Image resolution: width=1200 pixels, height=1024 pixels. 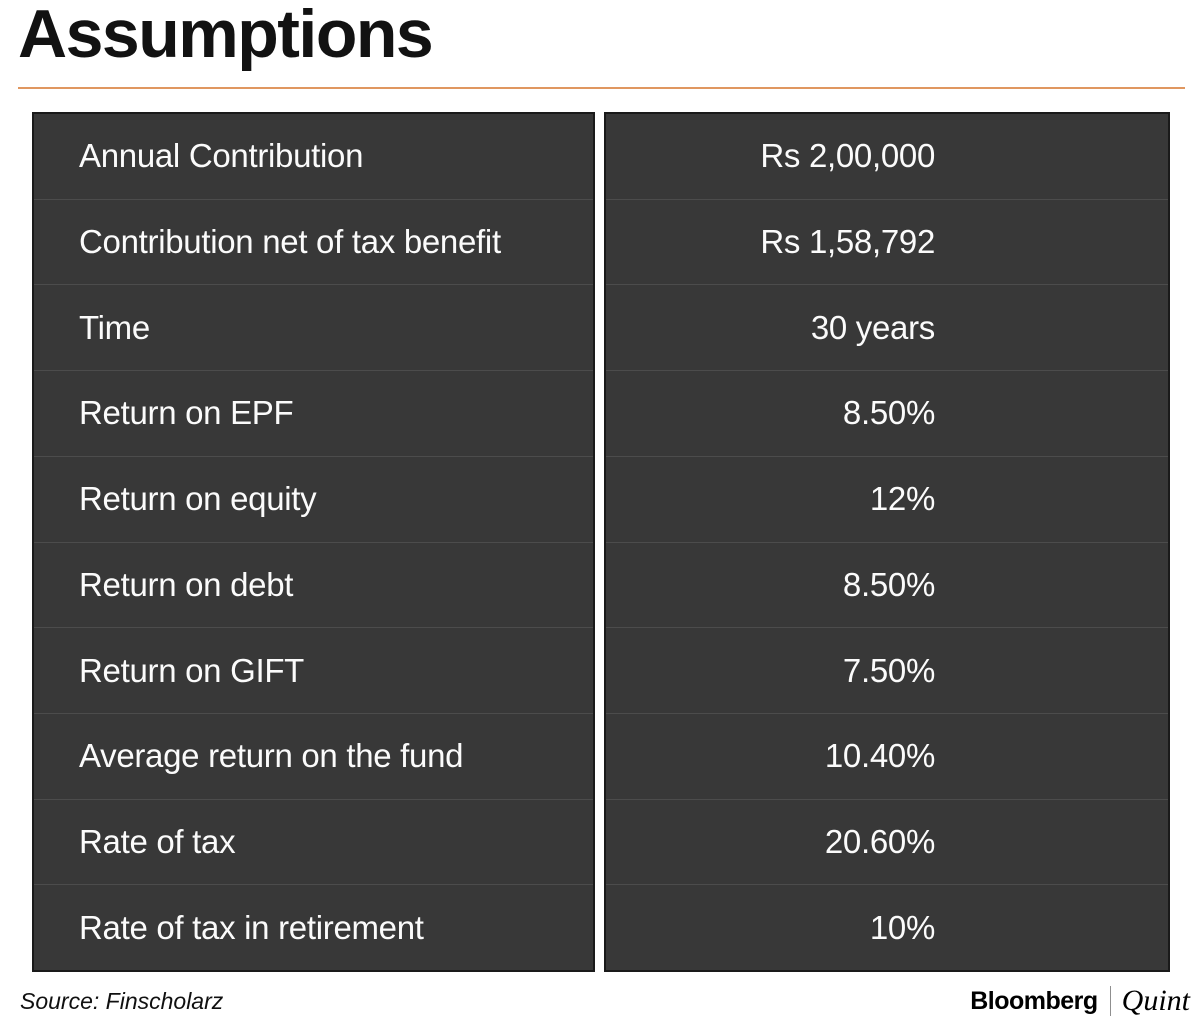 What do you see at coordinates (605, 1001) in the screenshot?
I see `footer: Source: Finscholarz Bloomberg Quint` at bounding box center [605, 1001].